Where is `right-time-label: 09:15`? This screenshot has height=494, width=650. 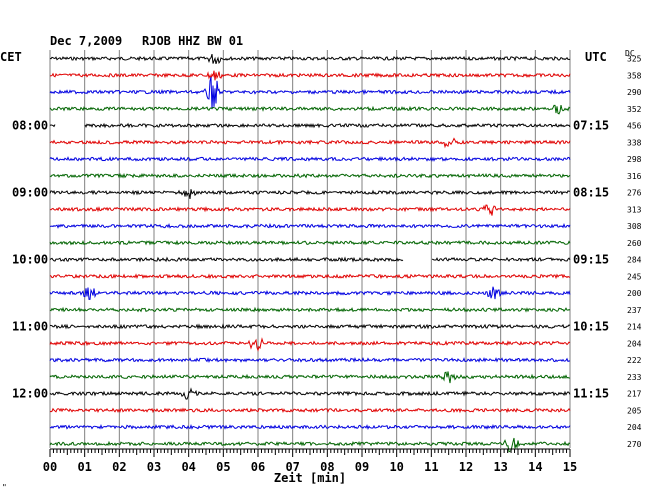 right-time-label: 09:15 is located at coordinates (591, 260).